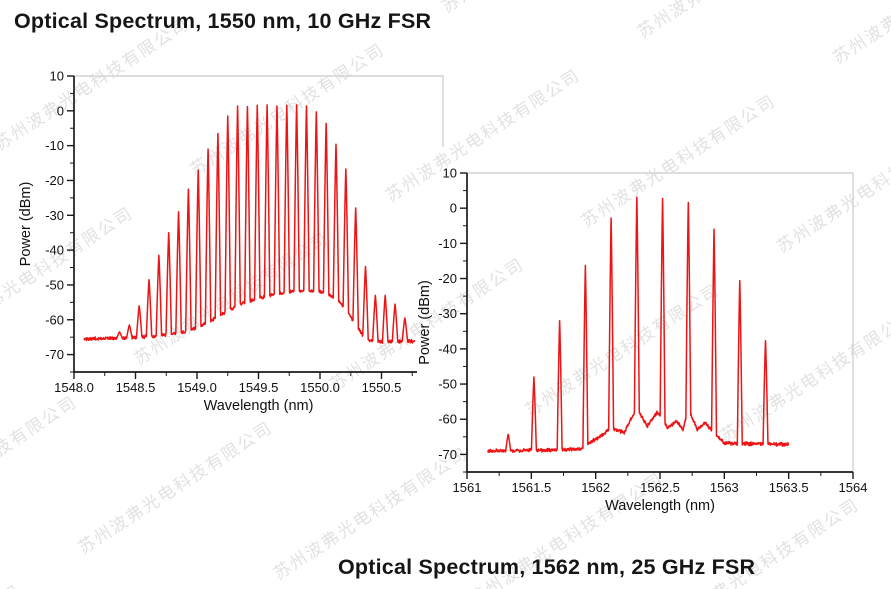 The height and width of the screenshot is (589, 891). Describe the element at coordinates (74, 387) in the screenshot. I see `x-tick-label: 1548.0` at that location.